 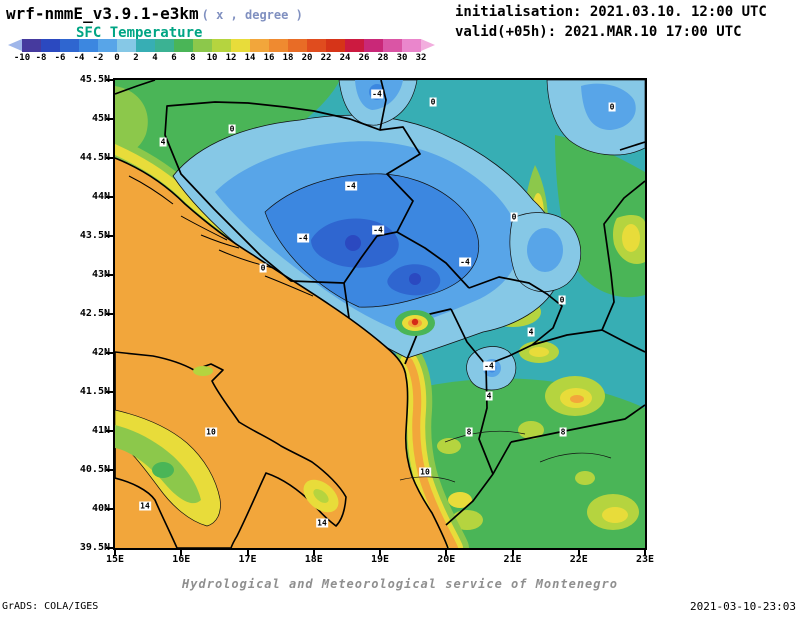 I want to click on colorbar-tick-label: 2, so click(x=136, y=58).